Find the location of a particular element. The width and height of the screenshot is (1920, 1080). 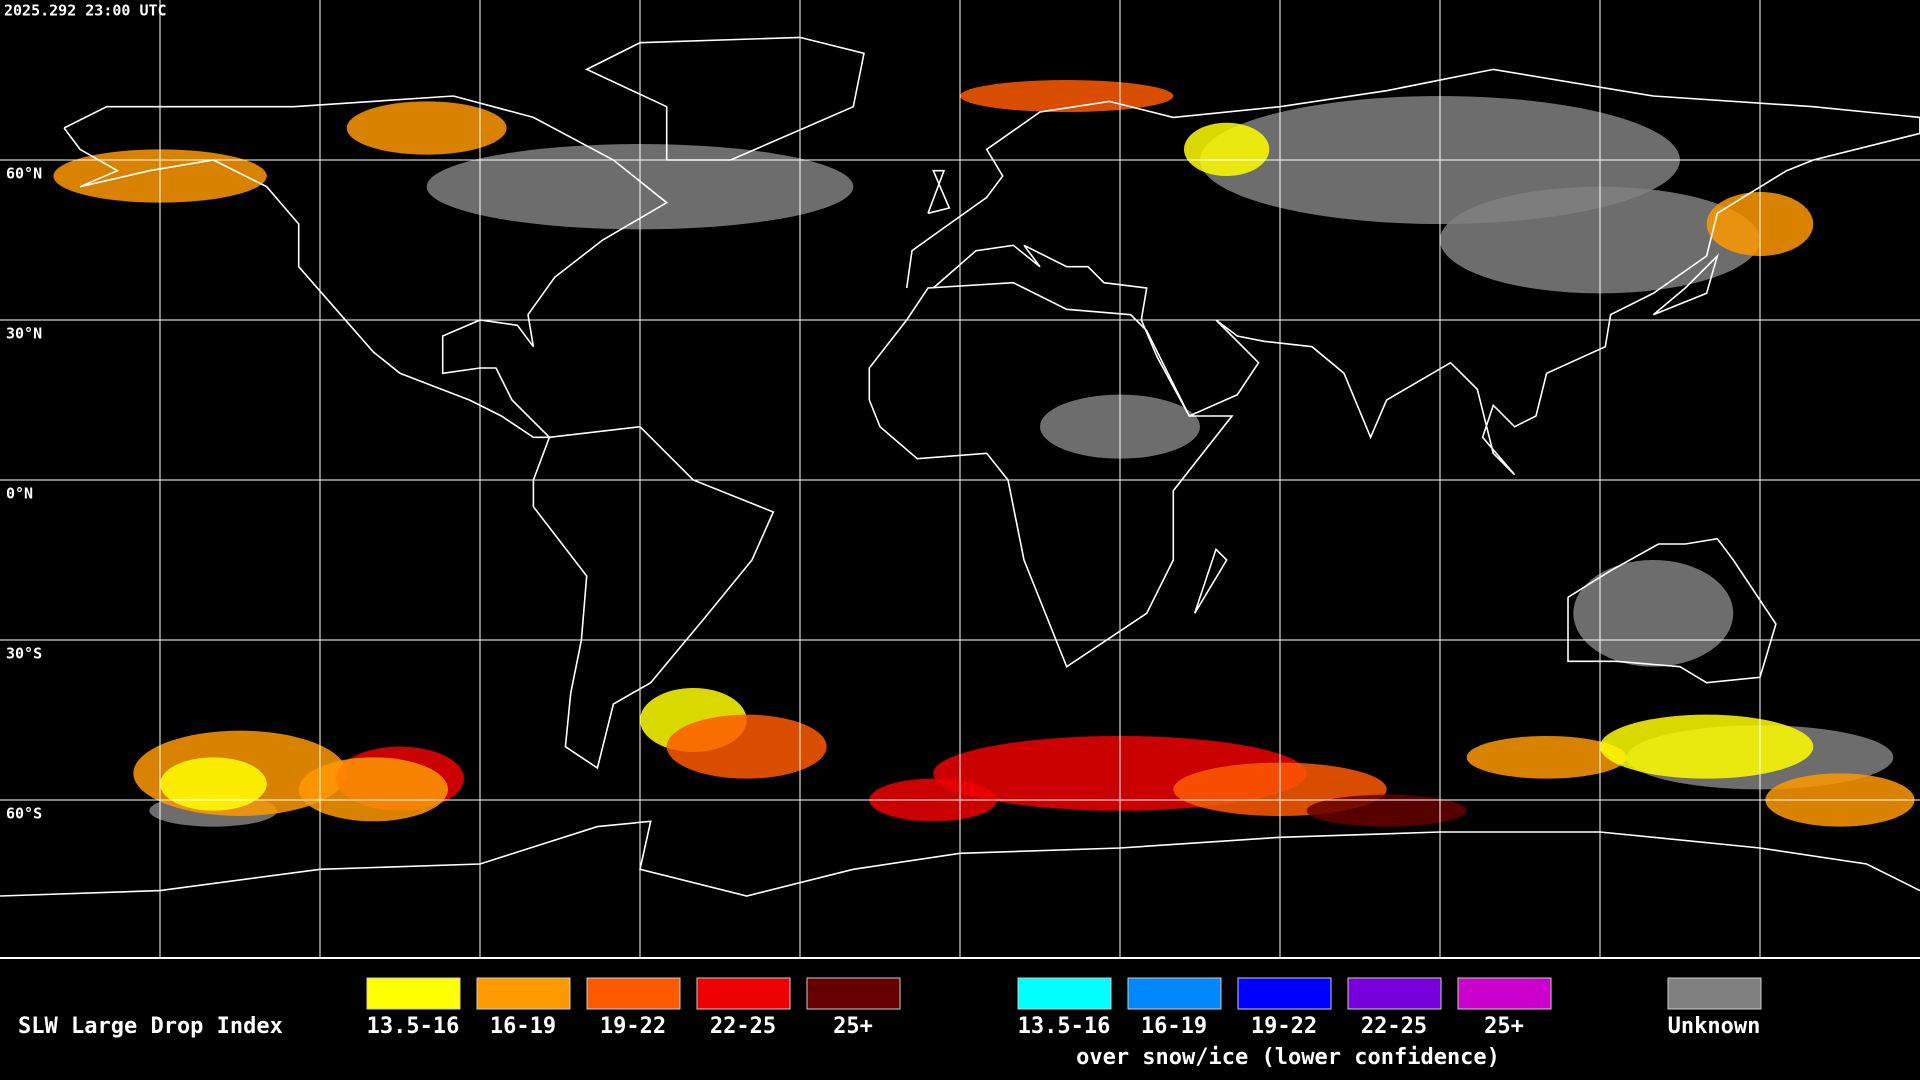

latitude-label: 30°N is located at coordinates (24, 334).